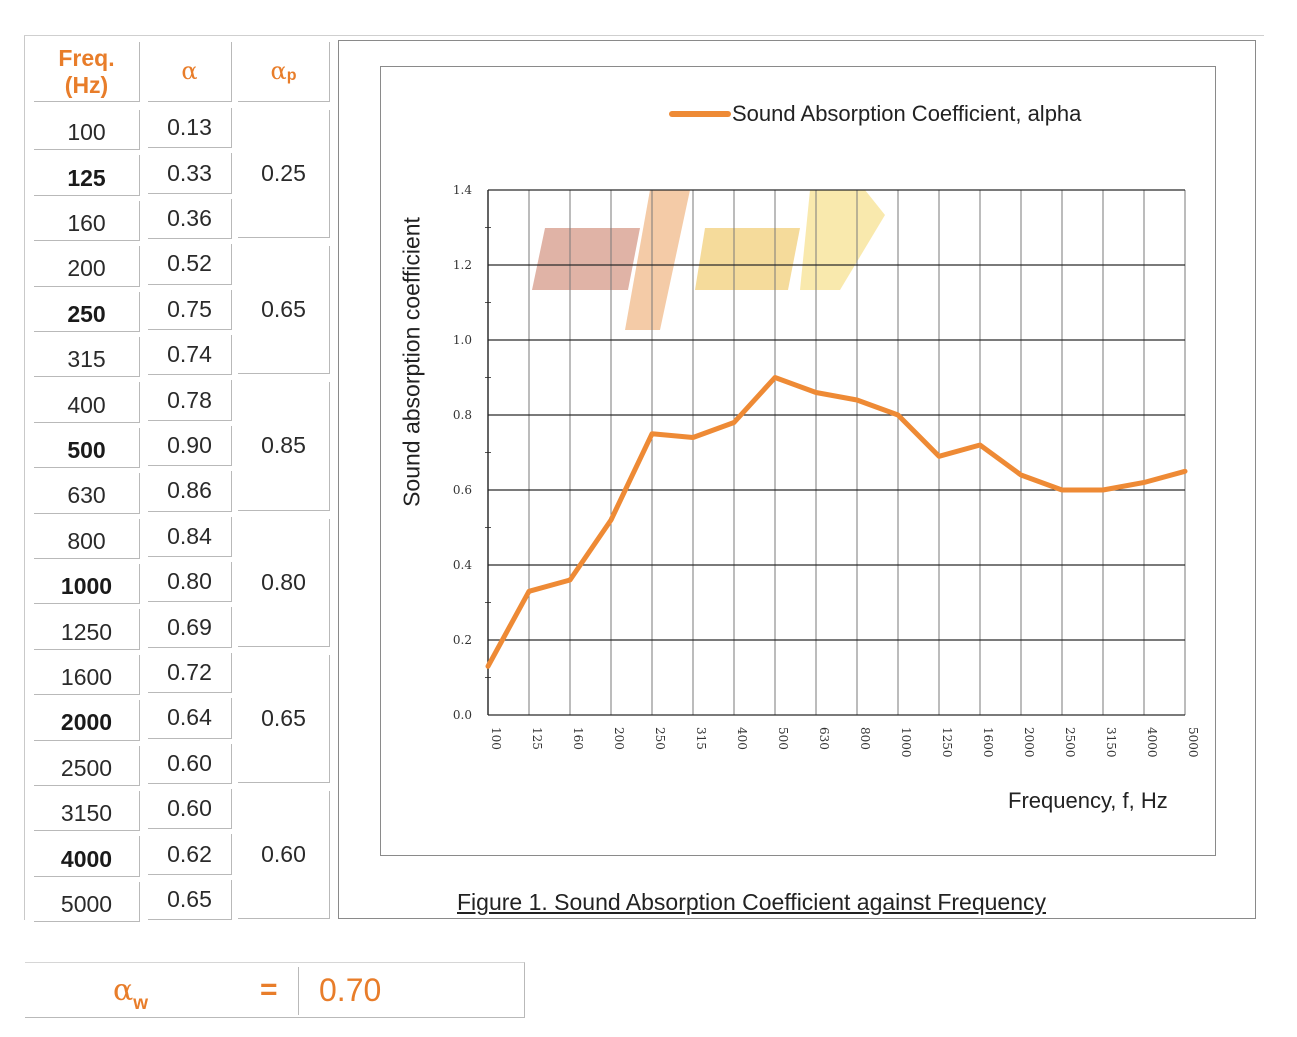 This screenshot has width=1297, height=1037. What do you see at coordinates (1193, 742) in the screenshot?
I see `x-tick-label: 5000` at bounding box center [1193, 742].